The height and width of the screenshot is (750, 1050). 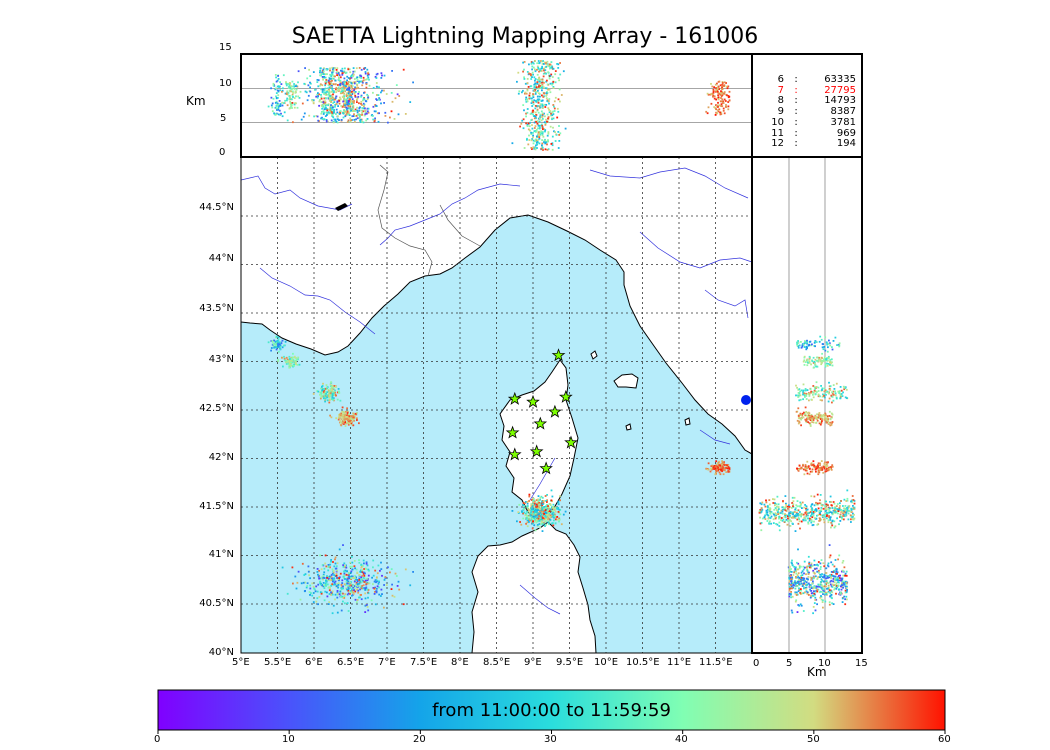 What do you see at coordinates (351, 662) in the screenshot?
I see `lon-tick-6-5: 6.5°E` at bounding box center [351, 662].